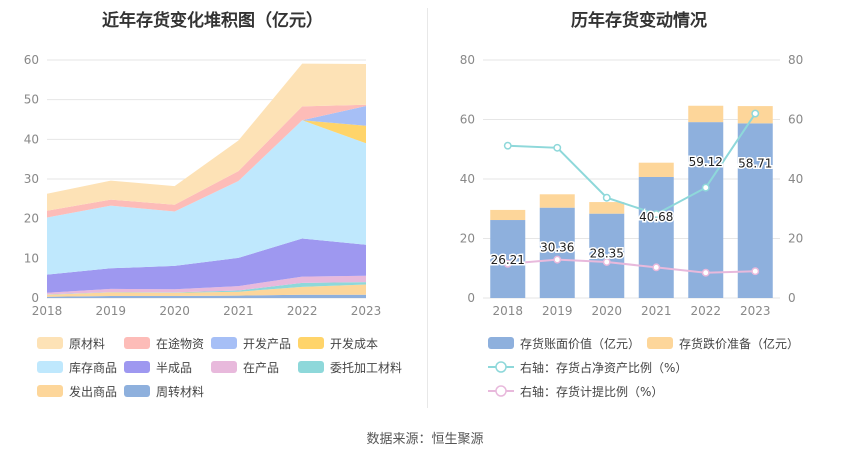 This screenshot has width=850, height=459. Describe the element at coordinates (639, 21) in the screenshot. I see `right-chart-title: 历年存货变动情况` at that location.